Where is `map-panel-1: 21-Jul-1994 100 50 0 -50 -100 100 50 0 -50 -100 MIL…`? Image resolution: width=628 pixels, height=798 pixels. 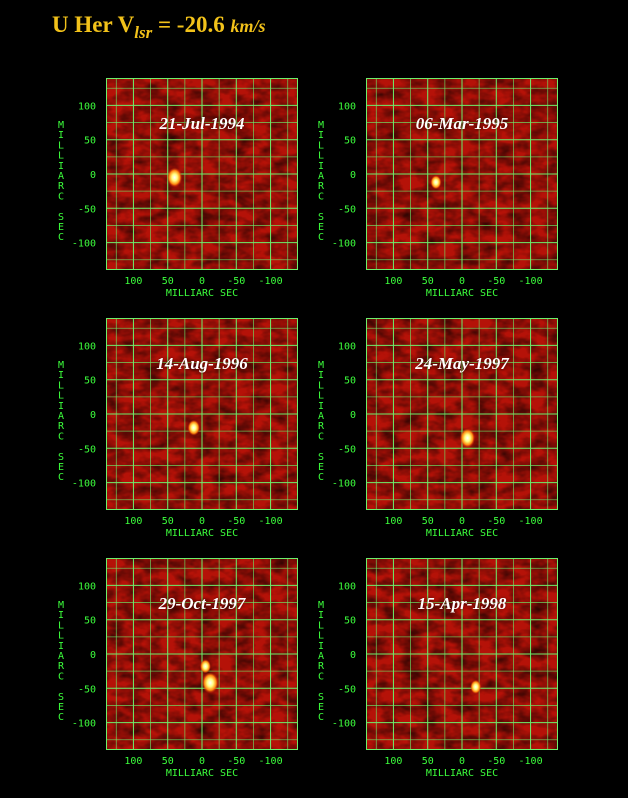 map-panel-1: 21-Jul-1994 100 50 0 -50 -100 100 50 0 -50 -100 MIL… is located at coordinates (208, 198).